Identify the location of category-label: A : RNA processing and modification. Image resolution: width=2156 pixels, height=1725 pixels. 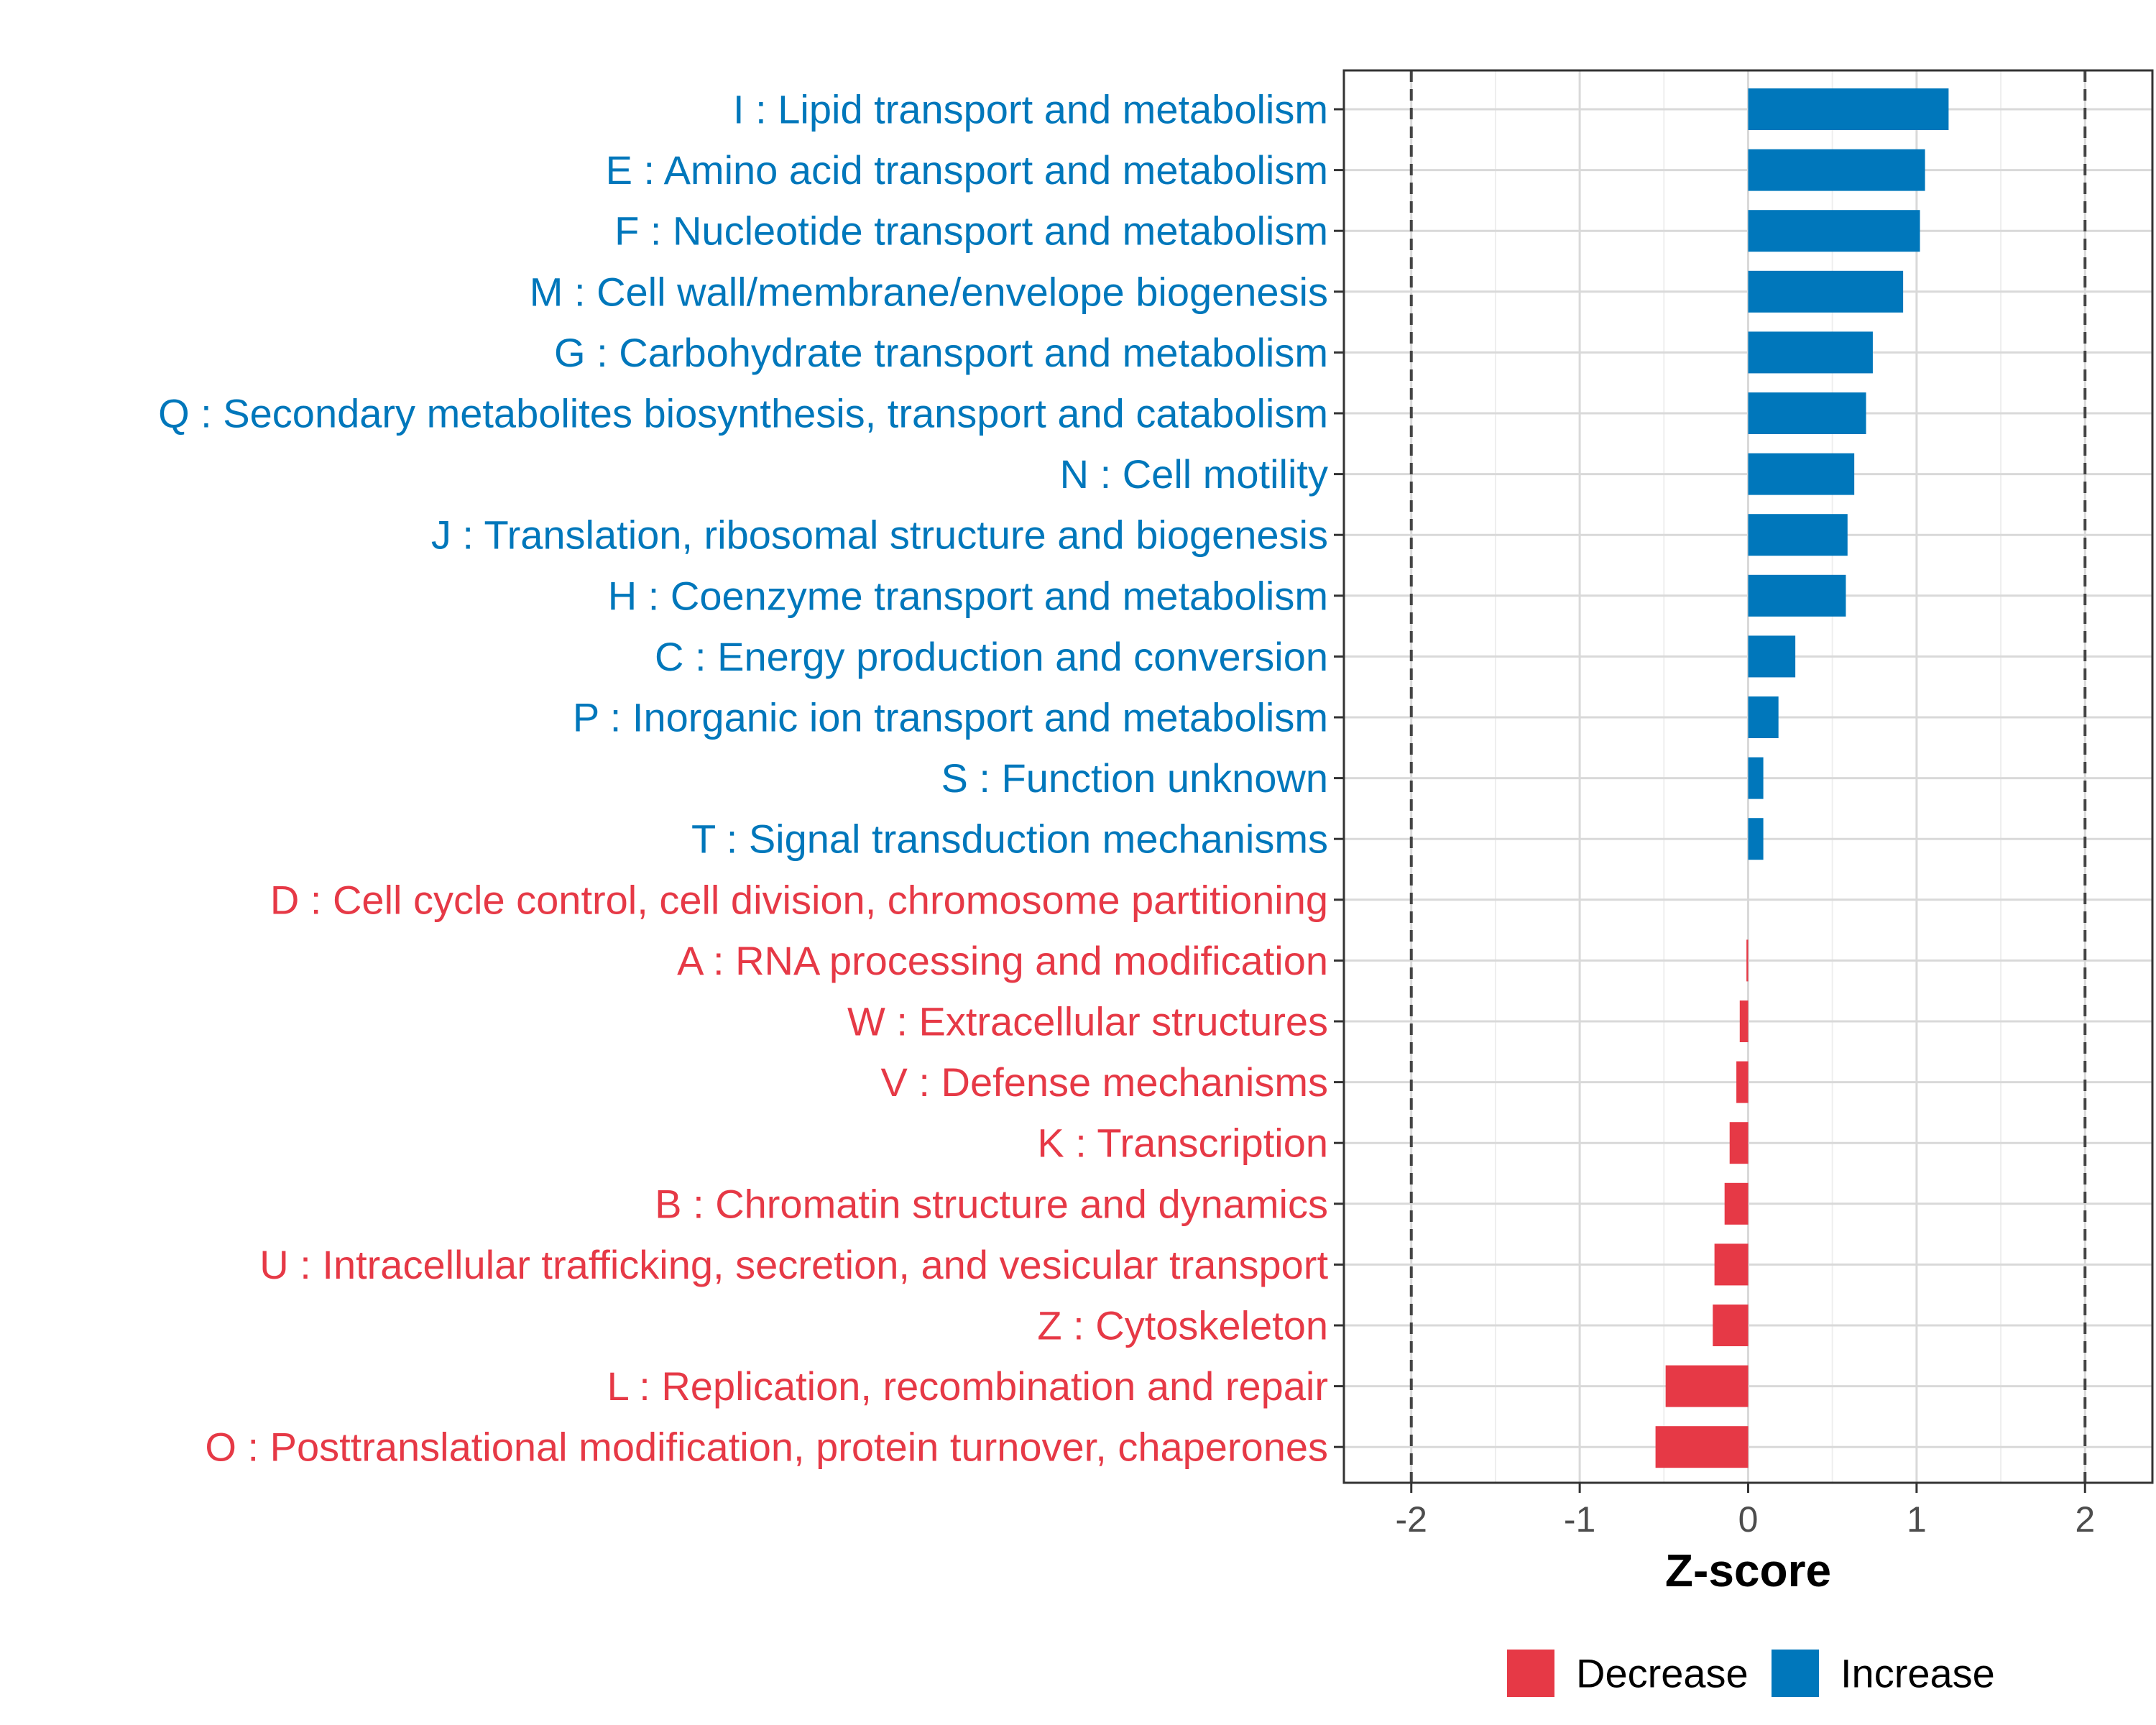
(1003, 960).